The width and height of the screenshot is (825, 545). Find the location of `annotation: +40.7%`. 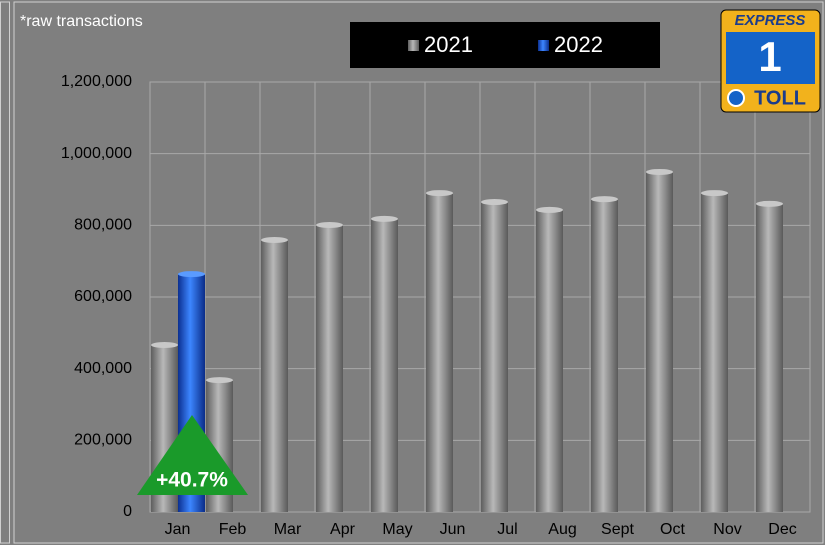

annotation: +40.7% is located at coordinates (192, 480).